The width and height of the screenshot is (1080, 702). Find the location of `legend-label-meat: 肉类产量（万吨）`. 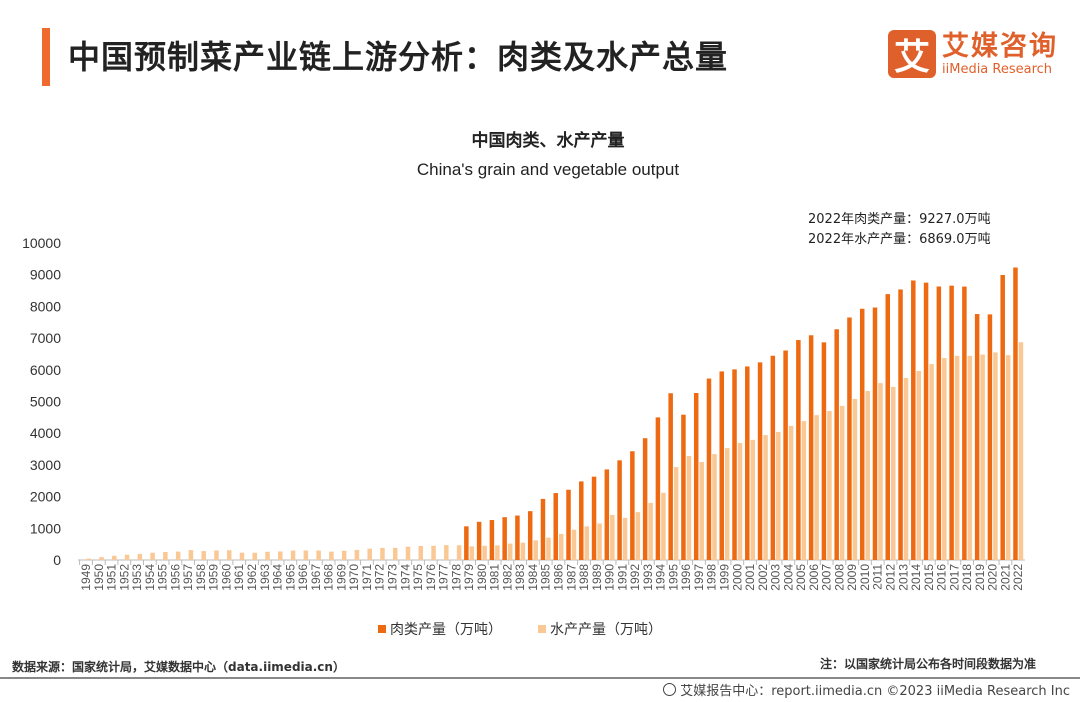

legend-label-meat: 肉类产量（万吨） is located at coordinates (446, 630).